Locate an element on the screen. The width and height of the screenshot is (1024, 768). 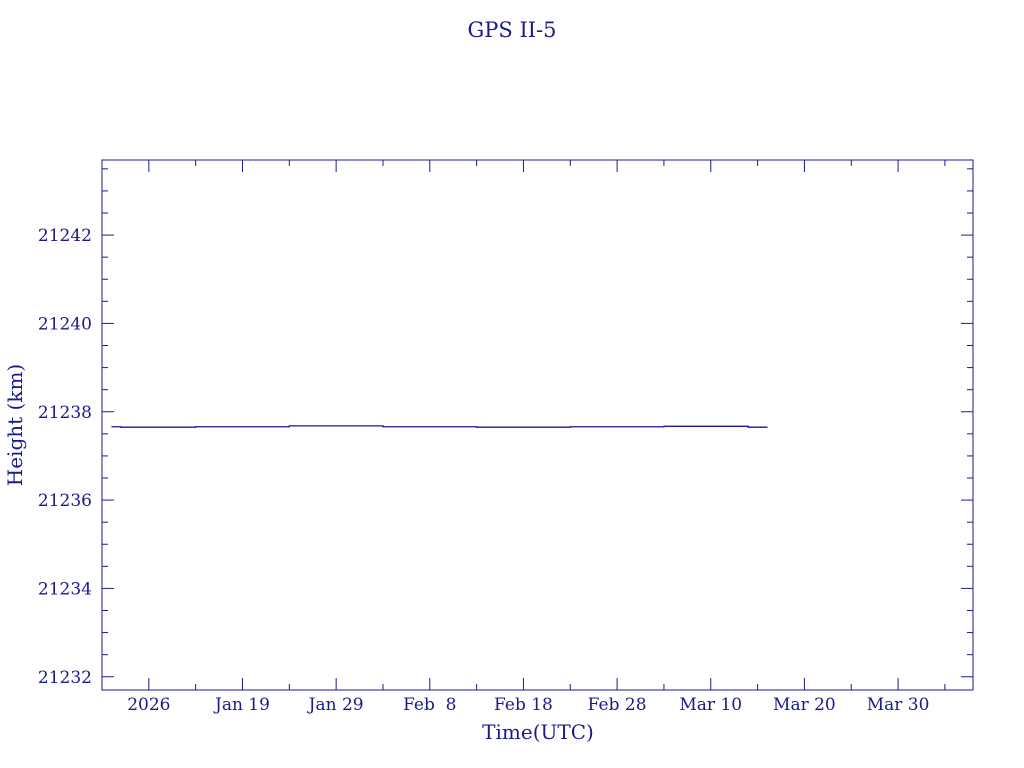
x-tick-label: Jan 19 is located at coordinates (241, 705).